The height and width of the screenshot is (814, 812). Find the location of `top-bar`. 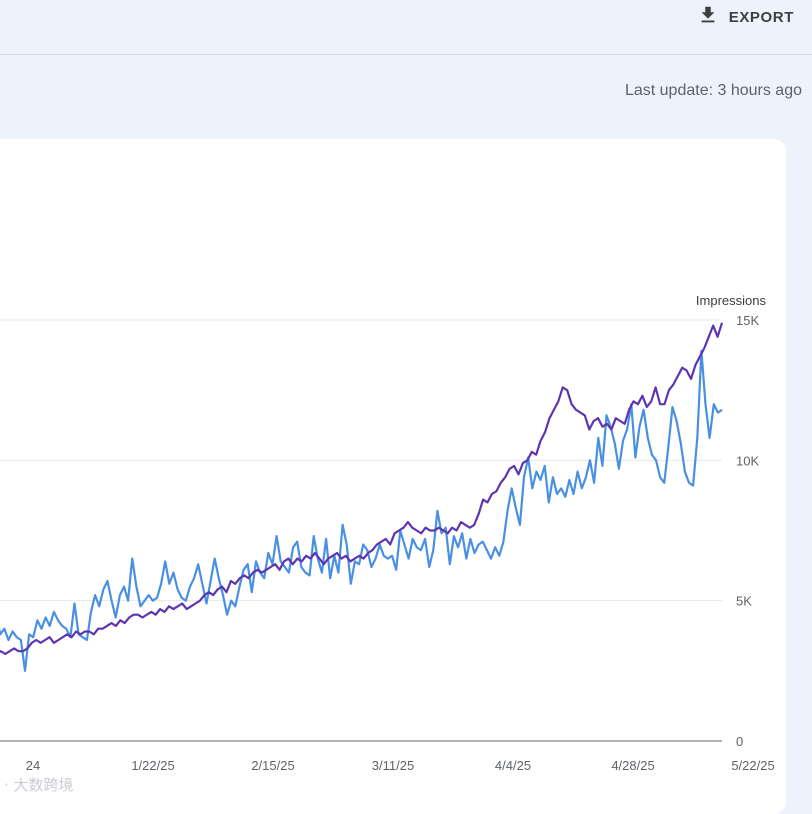

top-bar is located at coordinates (406, 27).